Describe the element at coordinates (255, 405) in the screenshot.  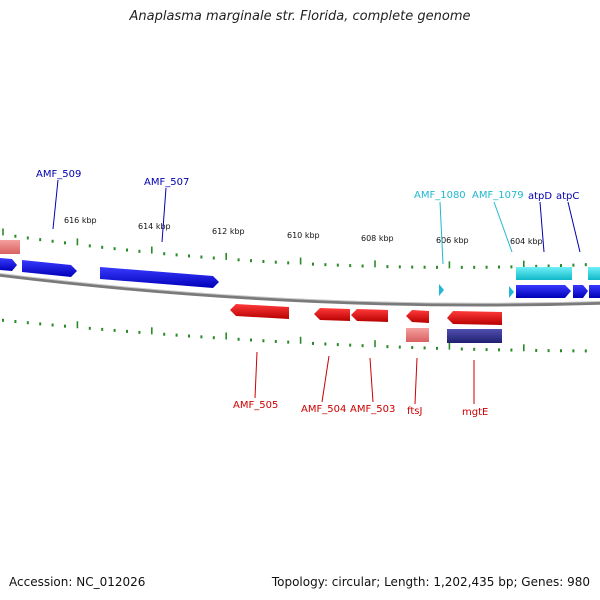
I see `gene-label: AMF_505` at that location.